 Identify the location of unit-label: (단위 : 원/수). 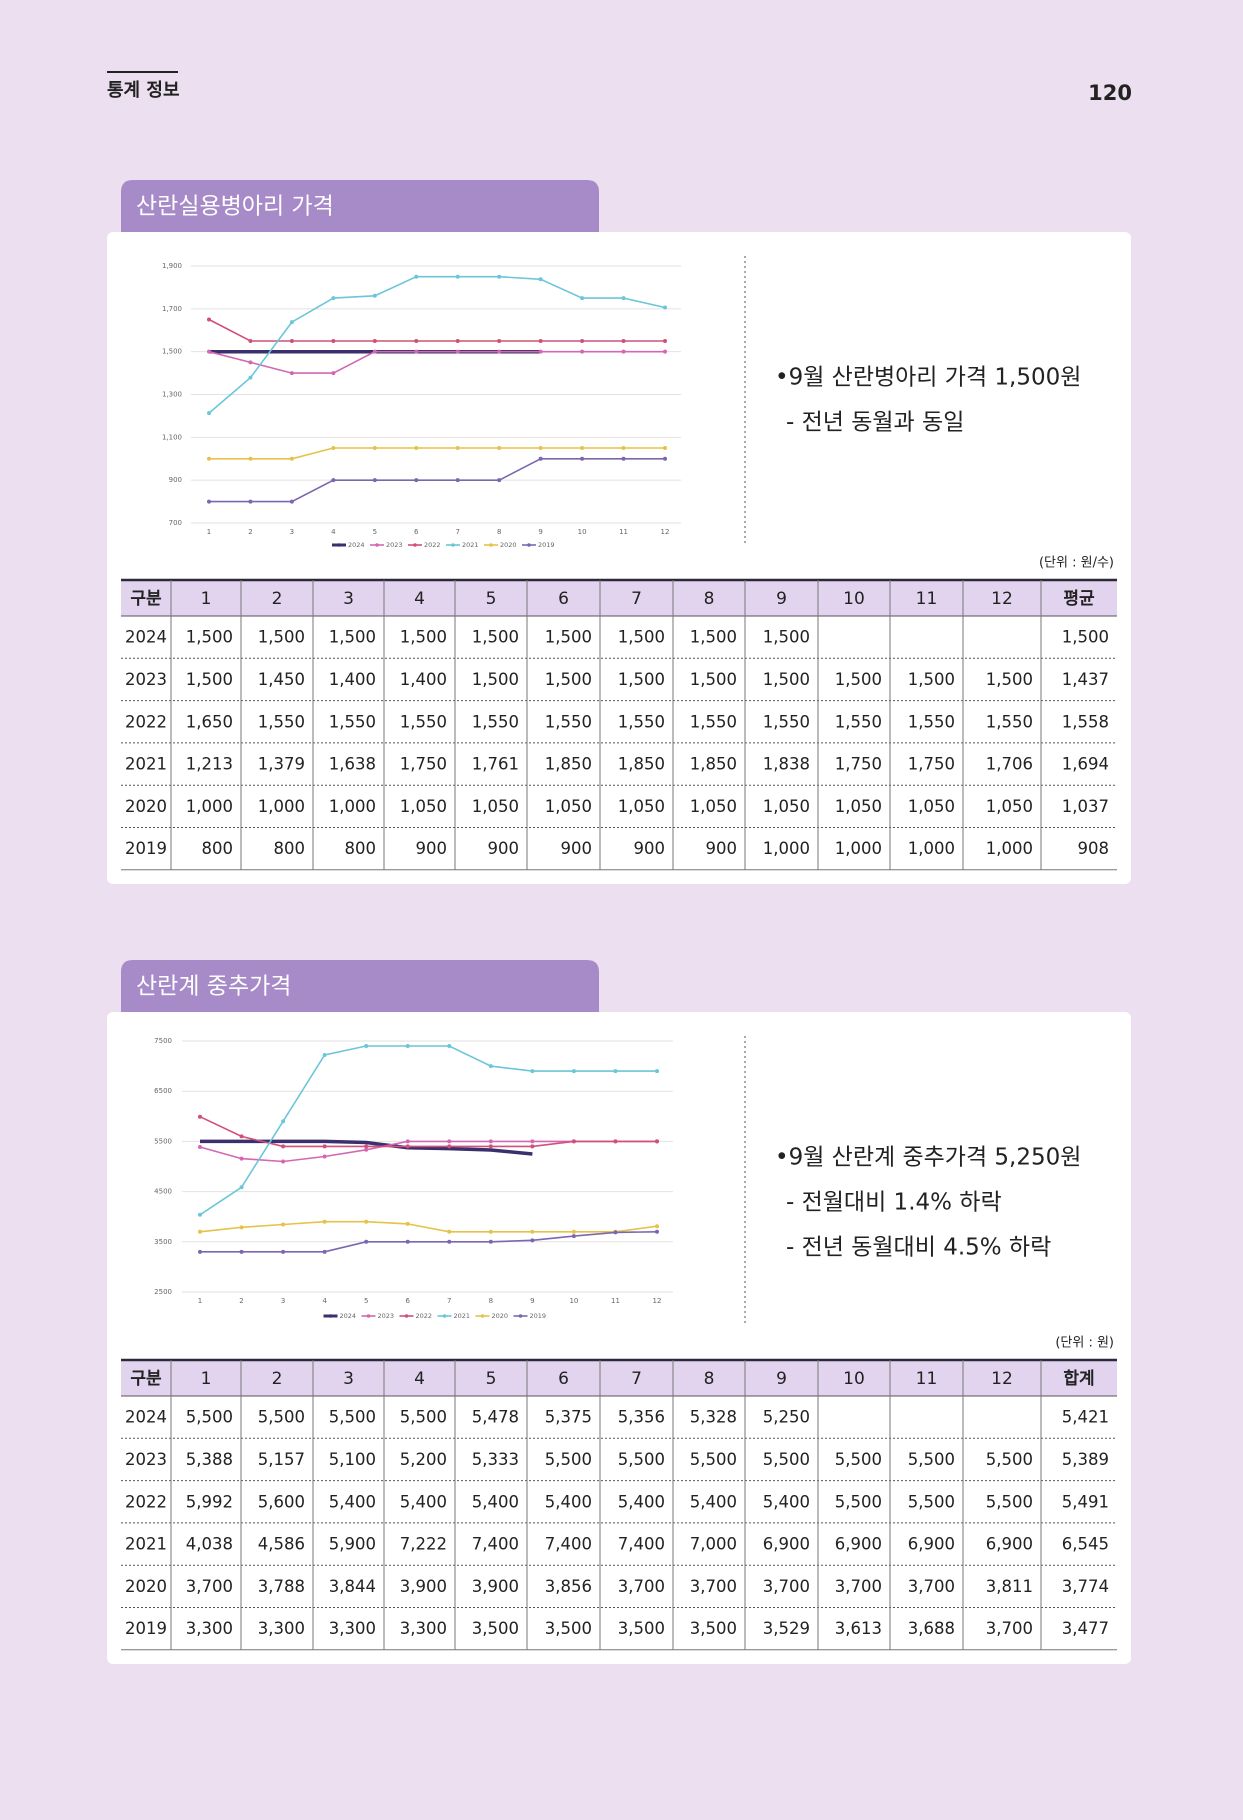
(1076, 563).